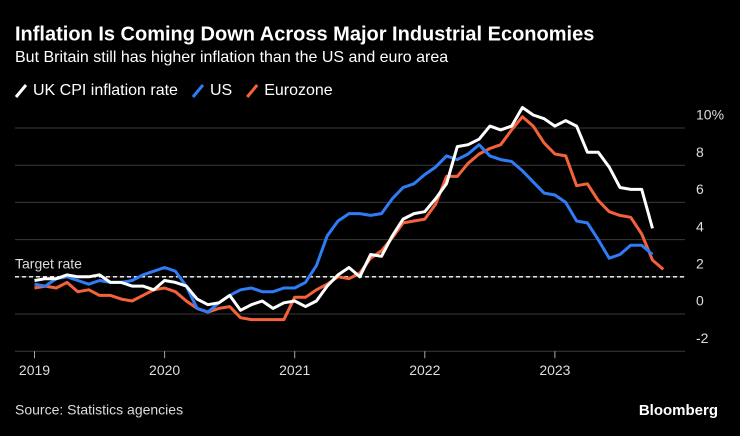  I want to click on y-tick-label: 0, so click(700, 301).